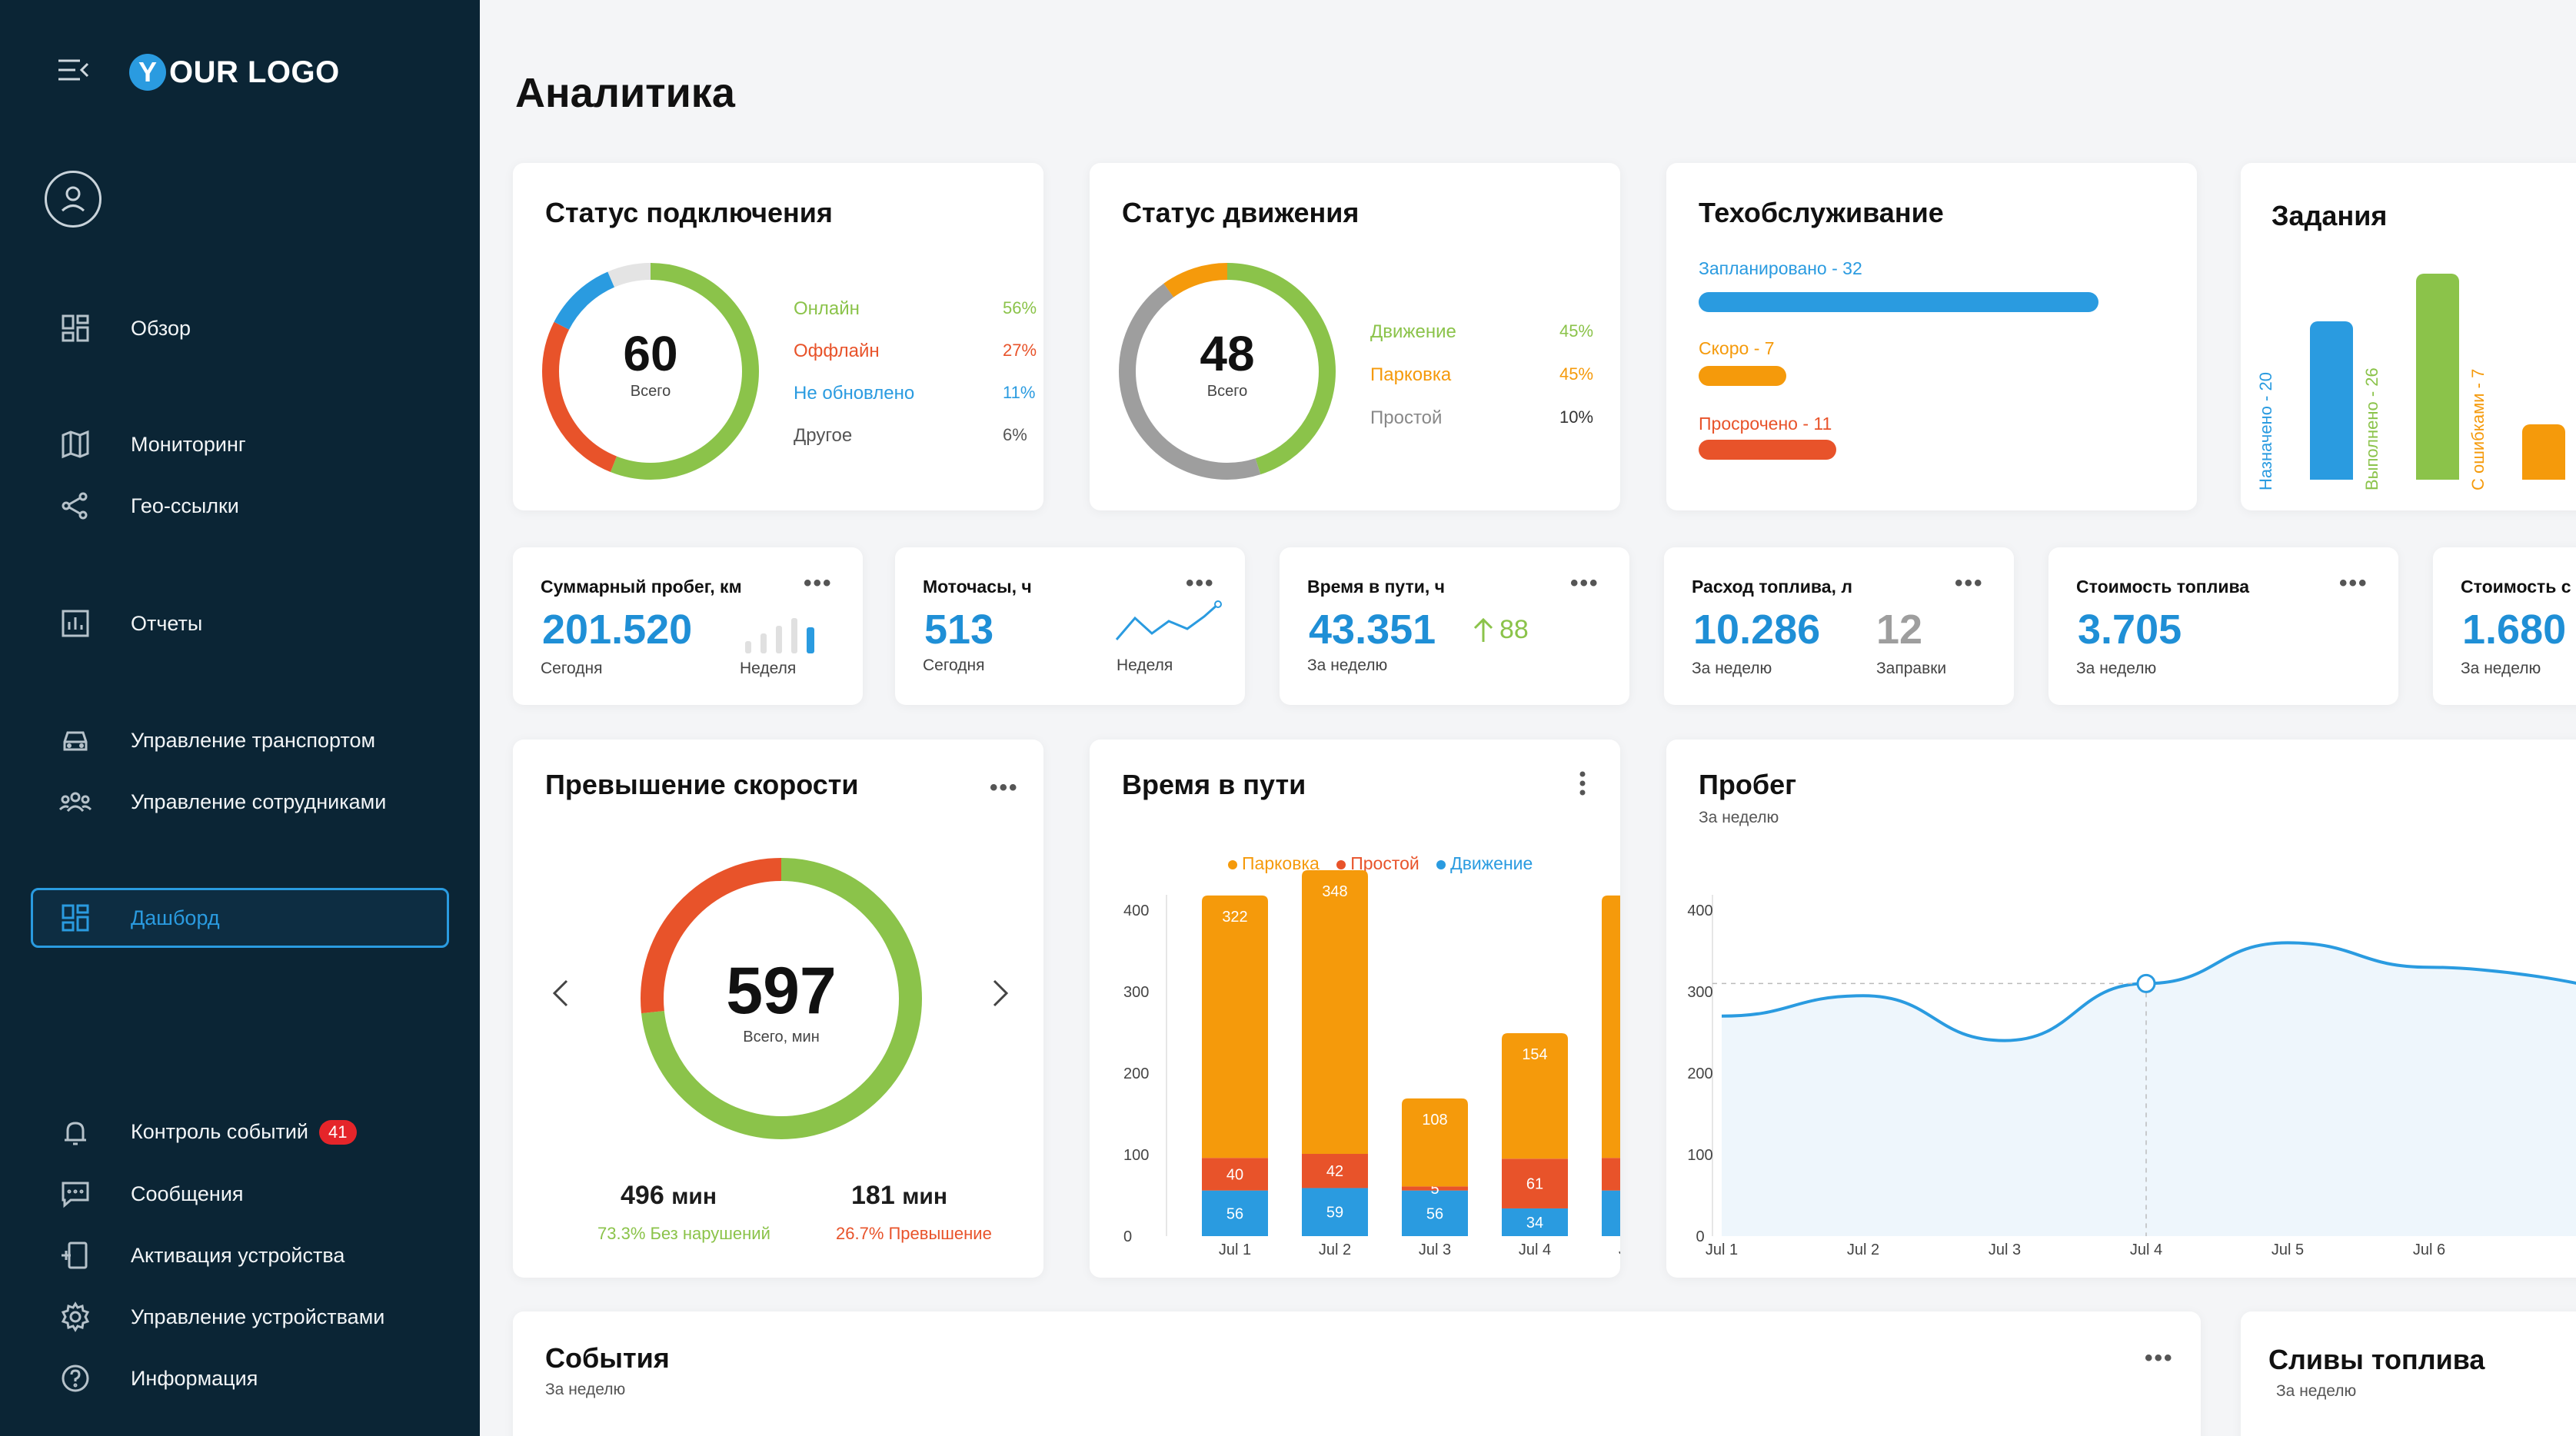 The image size is (2576, 1436). I want to click on task-bar-done, so click(2437, 377).